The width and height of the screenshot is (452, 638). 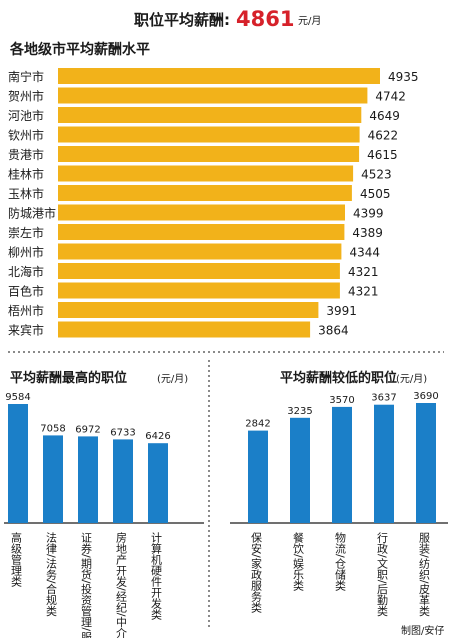 I want to click on high-category: 证券/期货/投资管理/服务类, so click(x=86, y=585).